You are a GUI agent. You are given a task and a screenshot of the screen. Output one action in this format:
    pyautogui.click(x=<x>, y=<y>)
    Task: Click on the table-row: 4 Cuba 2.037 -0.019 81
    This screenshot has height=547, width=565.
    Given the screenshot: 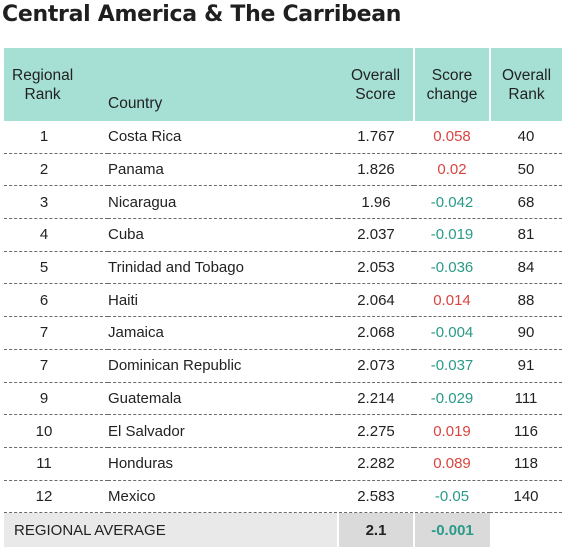 What is the action you would take?
    pyautogui.click(x=283, y=235)
    